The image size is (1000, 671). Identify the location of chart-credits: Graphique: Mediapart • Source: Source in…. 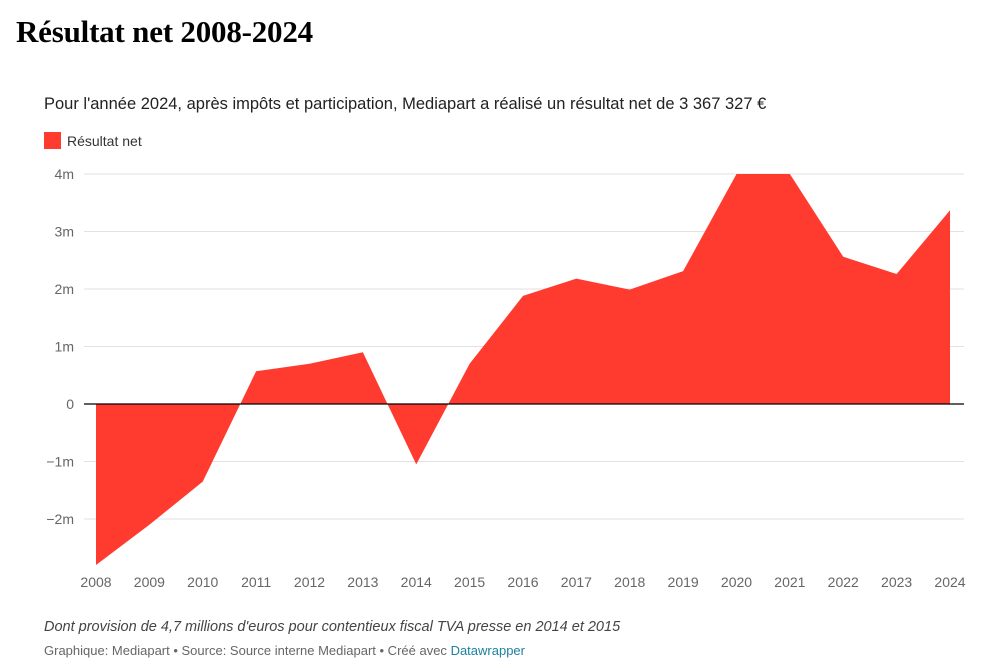
(284, 650).